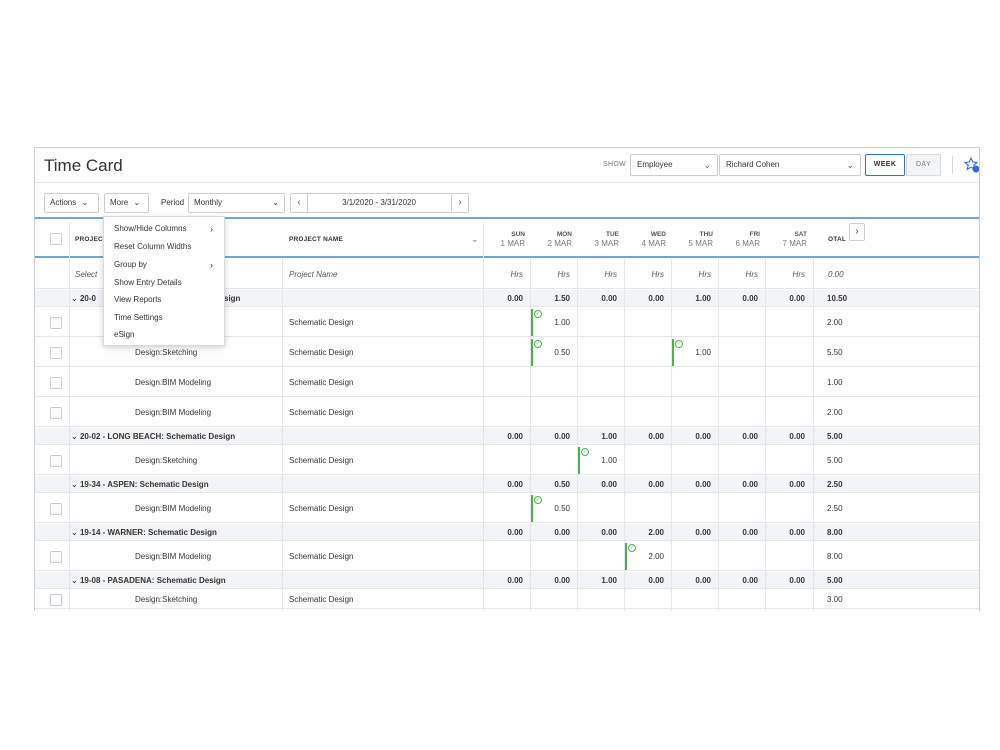  I want to click on day-date: 3 MAR, so click(606, 243).